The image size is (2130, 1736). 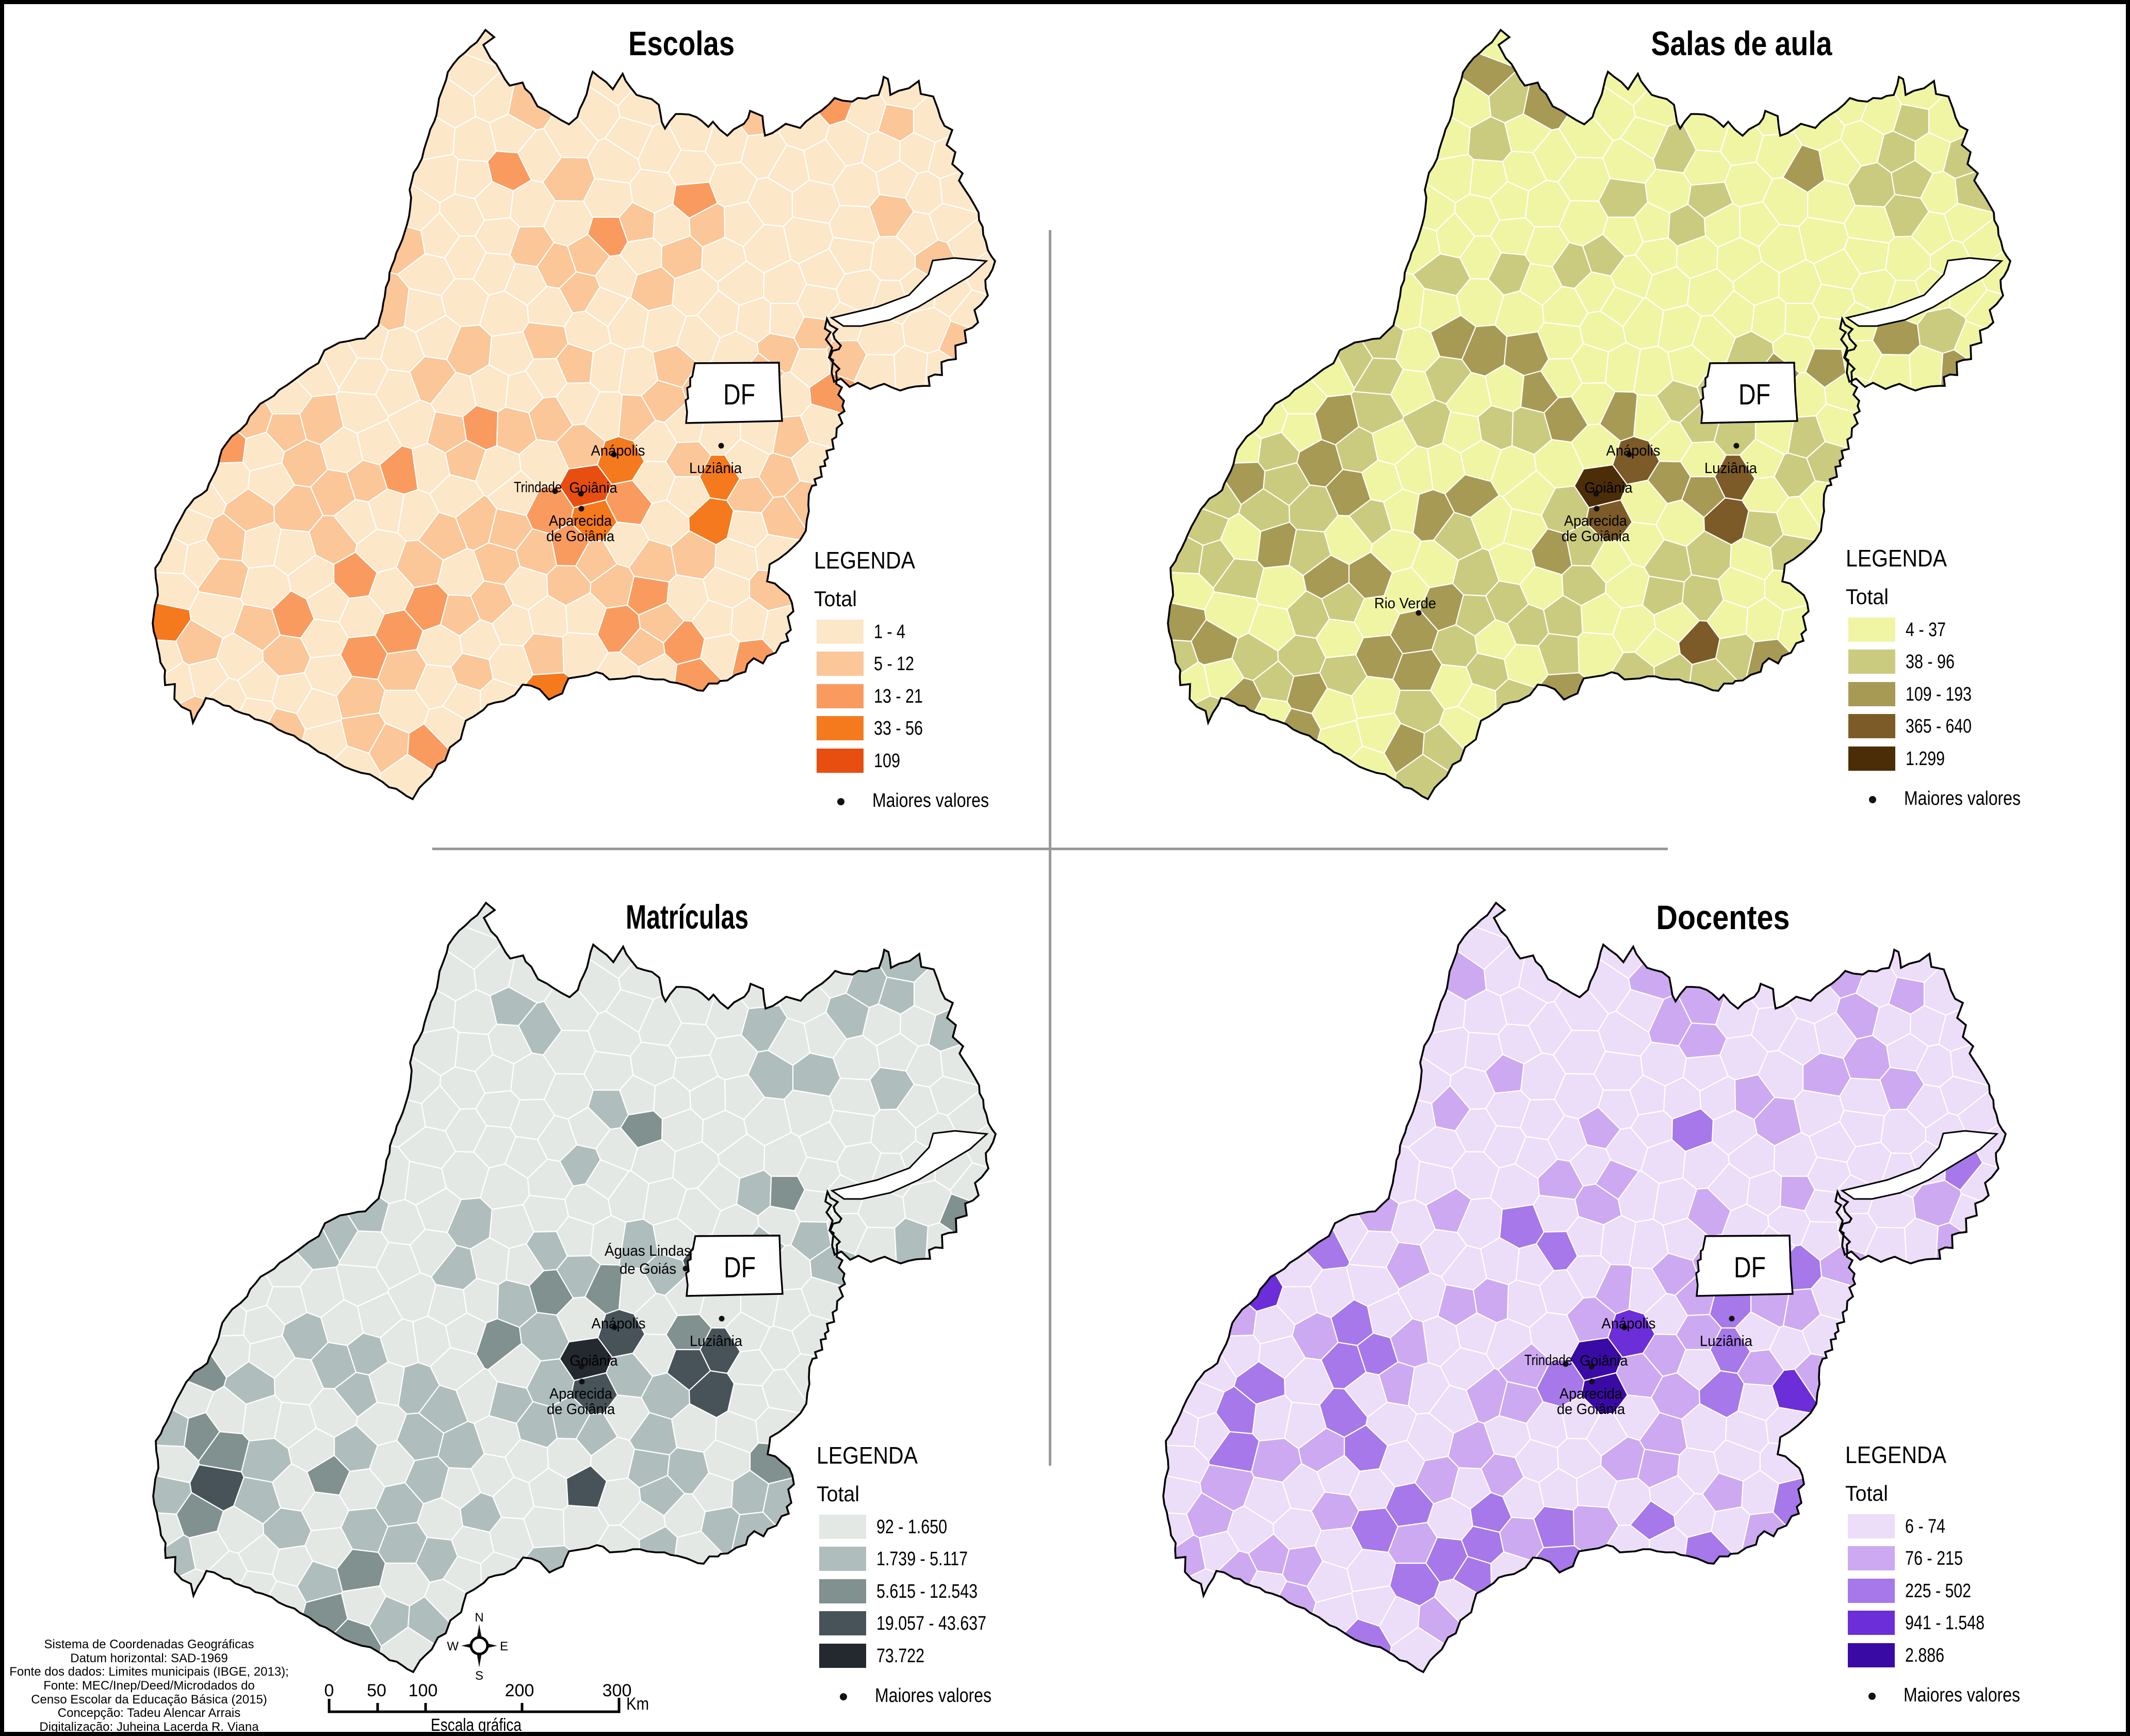 What do you see at coordinates (1930, 662) in the screenshot?
I see `svg-text: 38 - 96` at bounding box center [1930, 662].